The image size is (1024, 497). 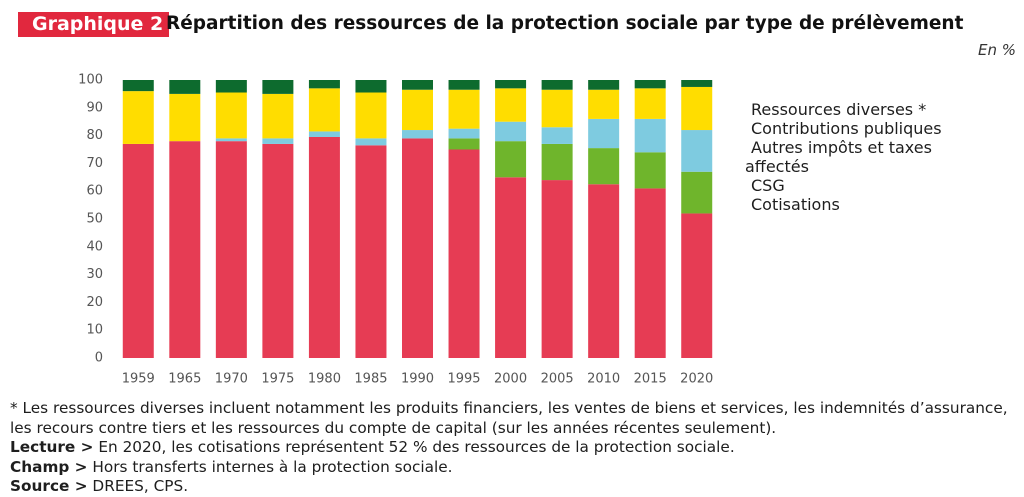 I want to click on figure-label: Graphique 2, so click(x=94, y=24).